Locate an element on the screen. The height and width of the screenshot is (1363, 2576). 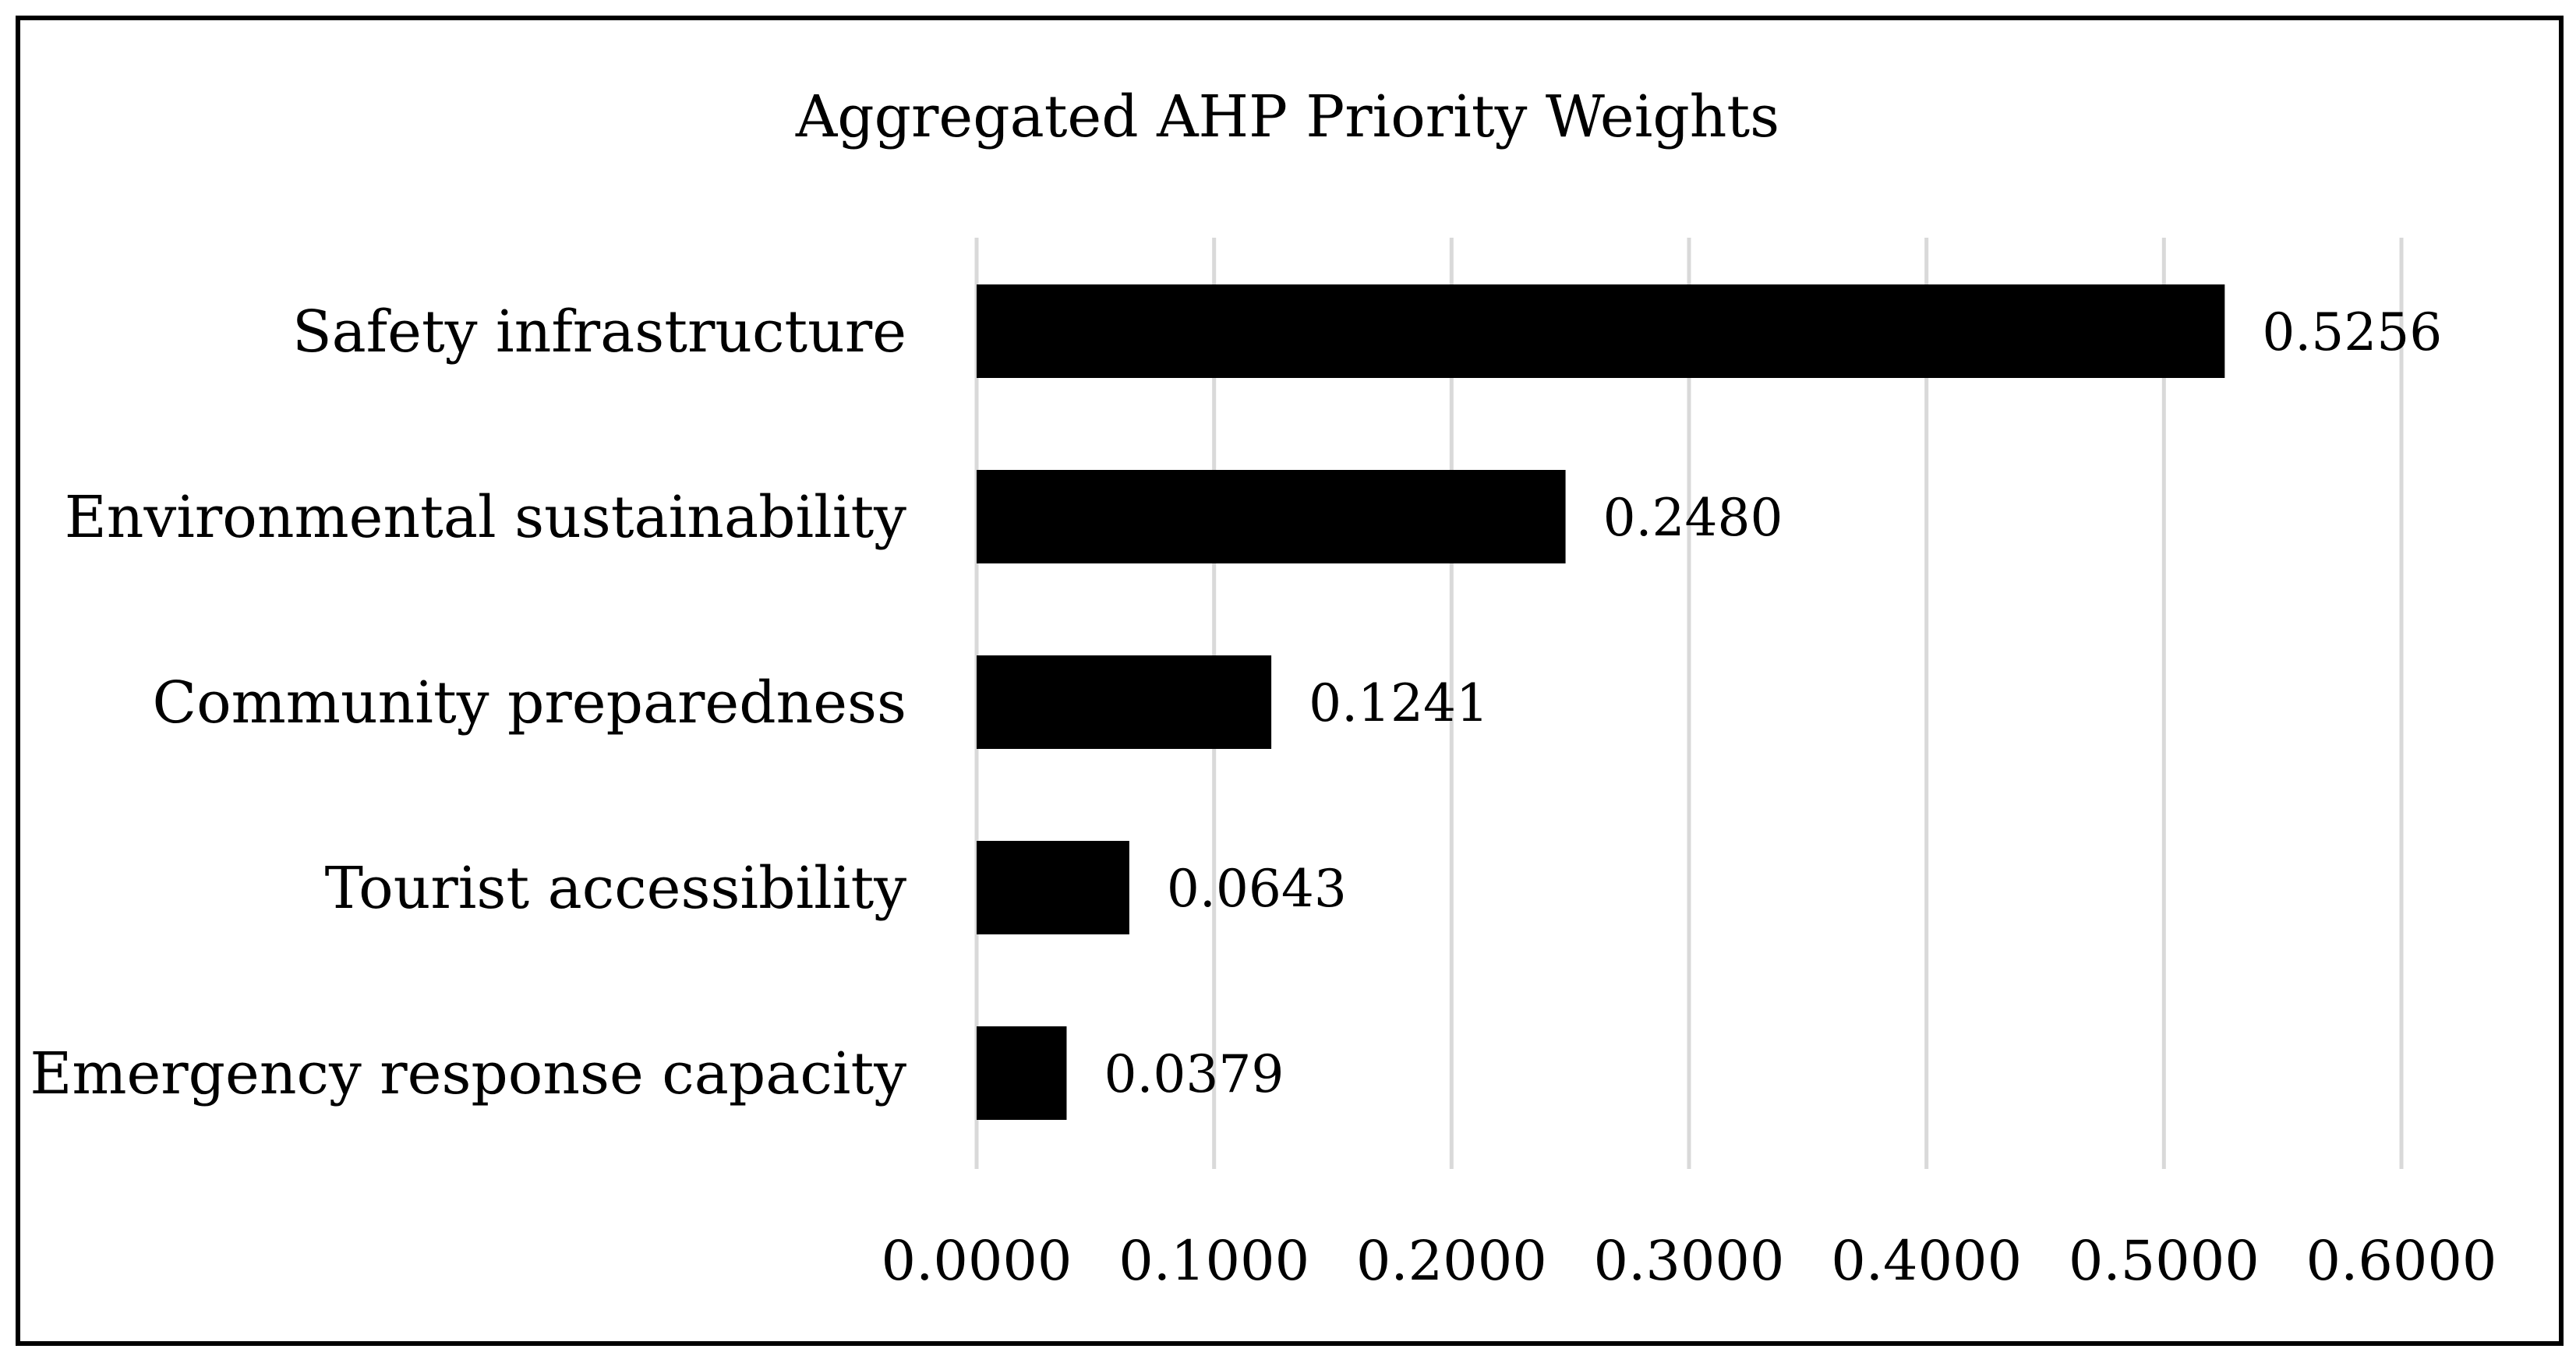
bar-value-label: 0.0379 is located at coordinates (1194, 1074).